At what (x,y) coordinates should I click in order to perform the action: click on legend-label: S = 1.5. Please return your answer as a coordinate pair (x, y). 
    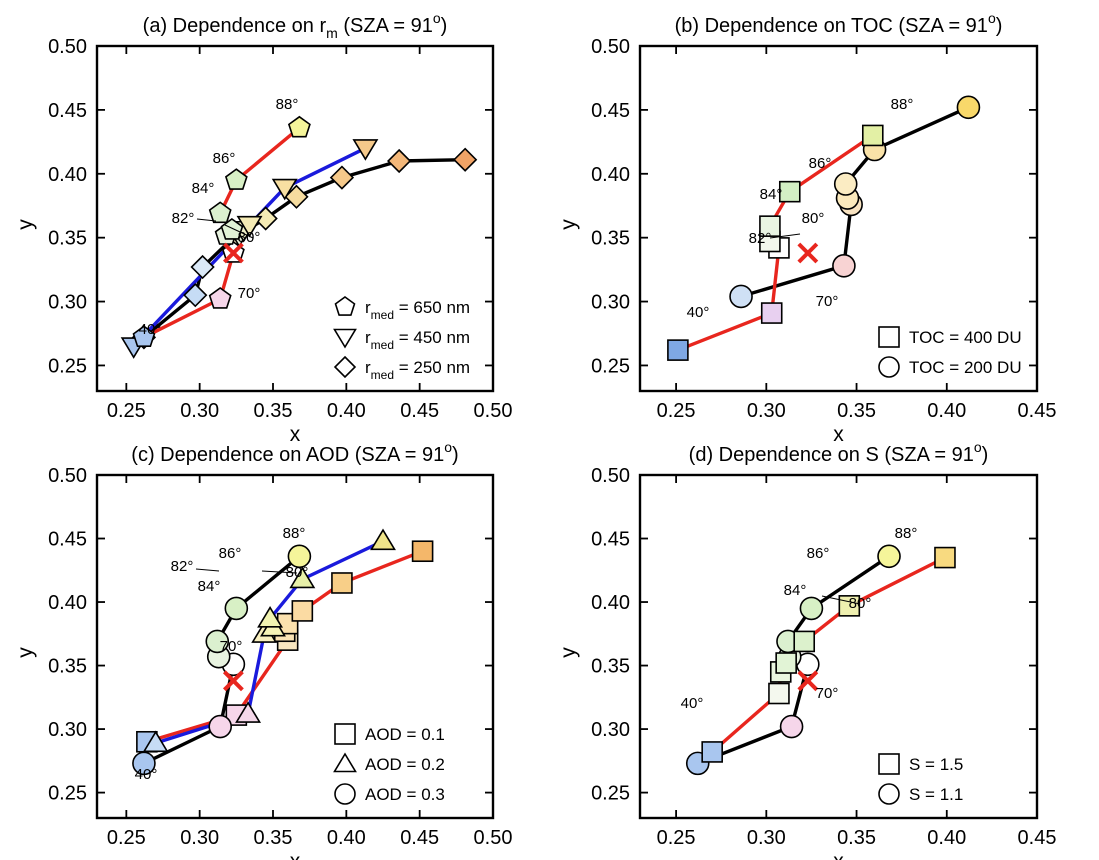
    Looking at the image, I should click on (936, 764).